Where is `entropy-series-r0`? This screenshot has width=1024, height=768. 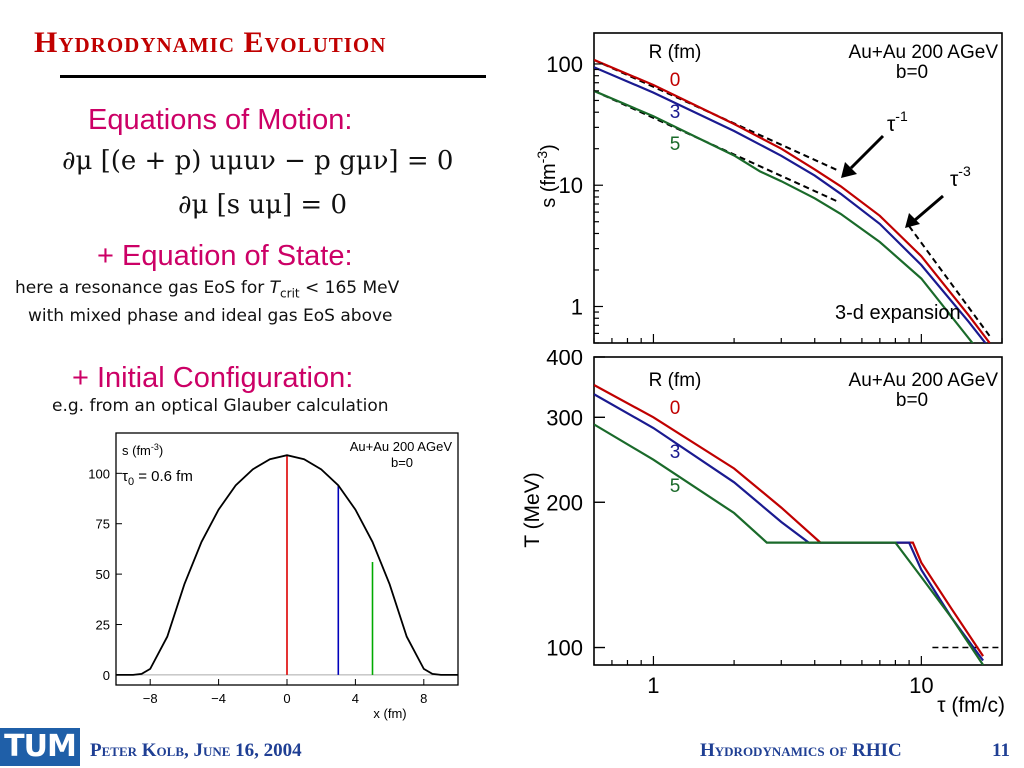
entropy-series-r0 is located at coordinates (792, 200).